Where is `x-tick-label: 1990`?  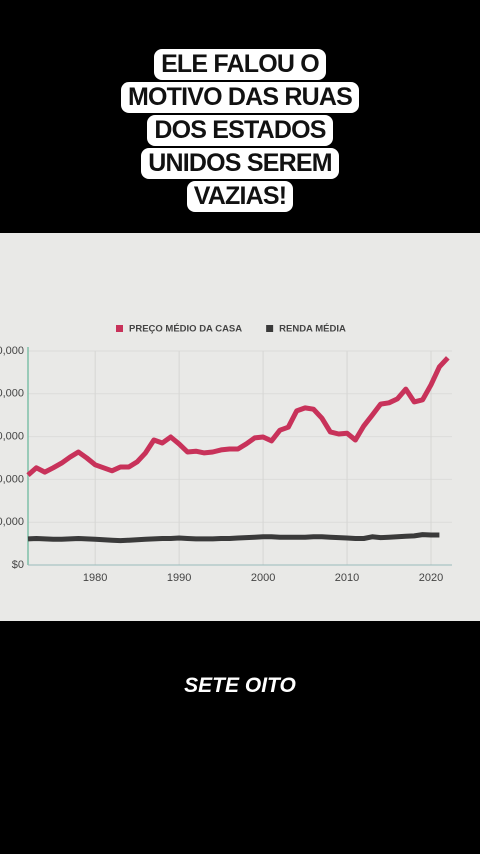 x-tick-label: 1990 is located at coordinates (179, 578).